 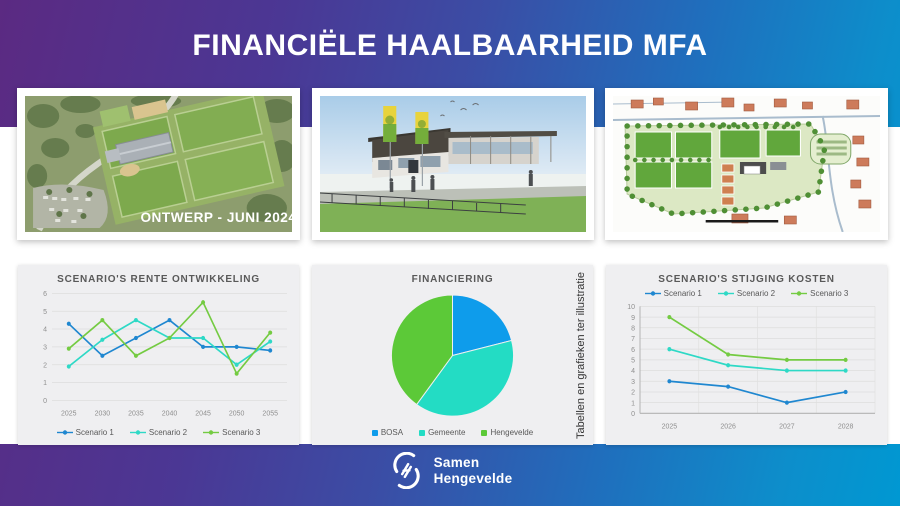 I want to click on chart-title: FINANCIERING, so click(x=452, y=279).